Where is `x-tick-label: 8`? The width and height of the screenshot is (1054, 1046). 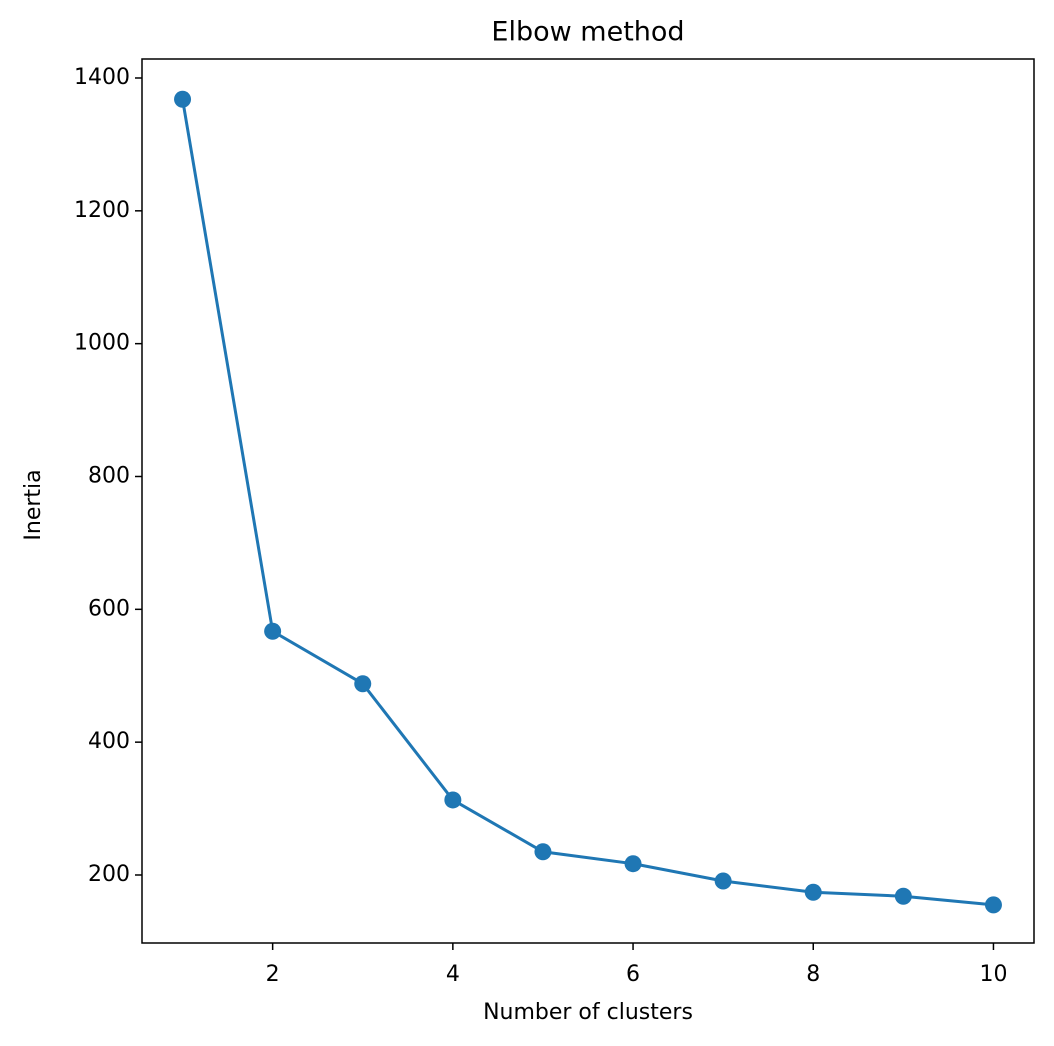 x-tick-label: 8 is located at coordinates (813, 974).